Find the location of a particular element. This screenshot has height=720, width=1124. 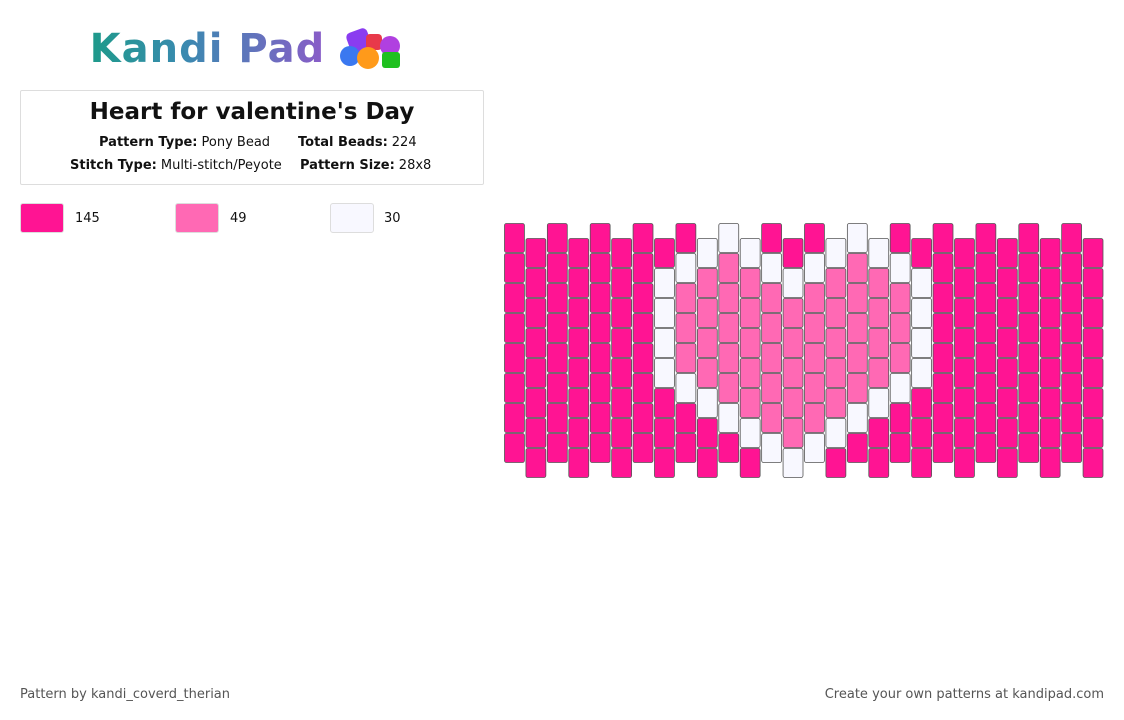

detail: Pattern Size: 28x8 is located at coordinates (365, 165).